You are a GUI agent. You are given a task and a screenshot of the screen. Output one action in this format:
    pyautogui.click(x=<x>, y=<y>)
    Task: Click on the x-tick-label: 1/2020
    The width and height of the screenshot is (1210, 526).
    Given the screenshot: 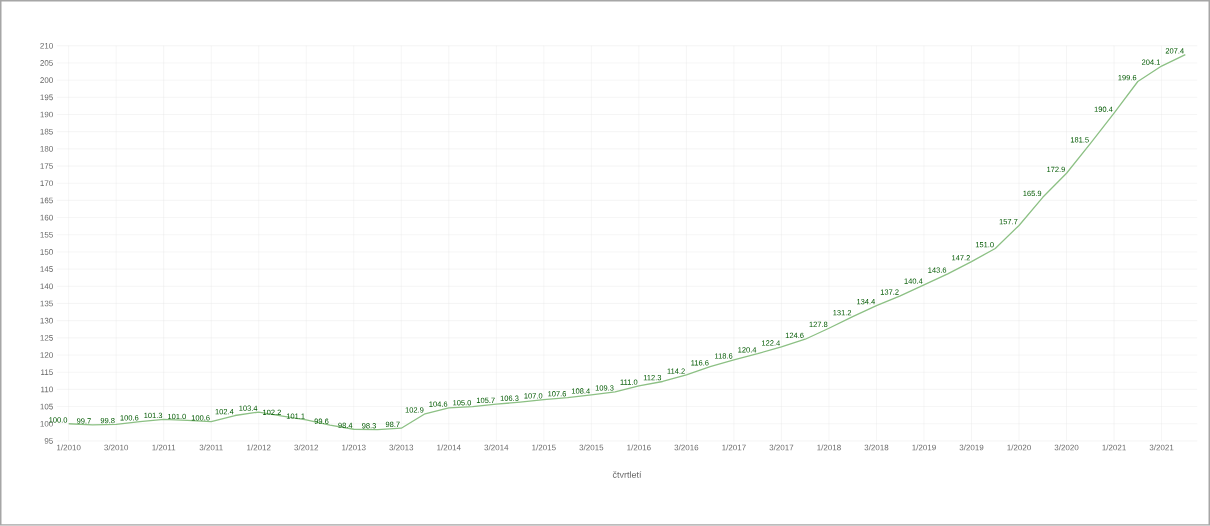 What is the action you would take?
    pyautogui.click(x=1019, y=447)
    